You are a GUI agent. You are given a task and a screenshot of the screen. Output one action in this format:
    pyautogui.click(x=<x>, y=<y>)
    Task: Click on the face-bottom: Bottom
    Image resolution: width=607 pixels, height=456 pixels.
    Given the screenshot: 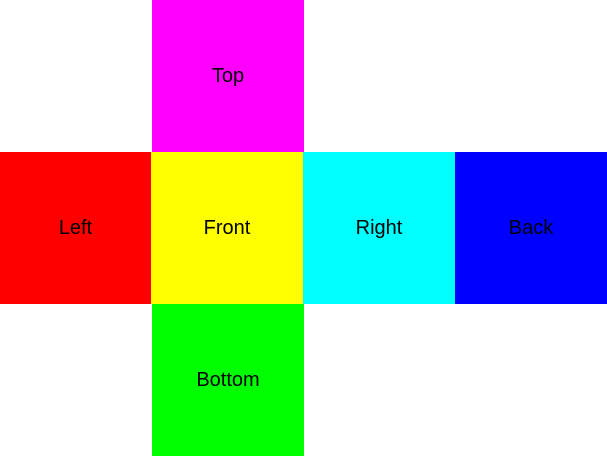 What is the action you would take?
    pyautogui.click(x=228, y=380)
    